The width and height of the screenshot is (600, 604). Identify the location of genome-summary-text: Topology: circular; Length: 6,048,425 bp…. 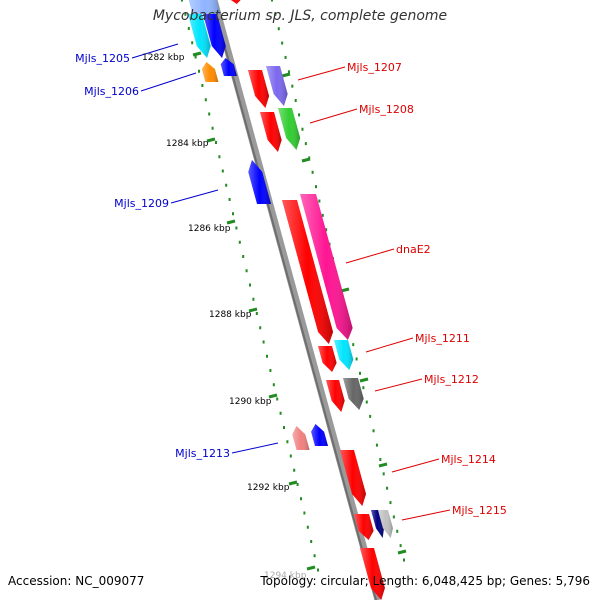
(425, 581).